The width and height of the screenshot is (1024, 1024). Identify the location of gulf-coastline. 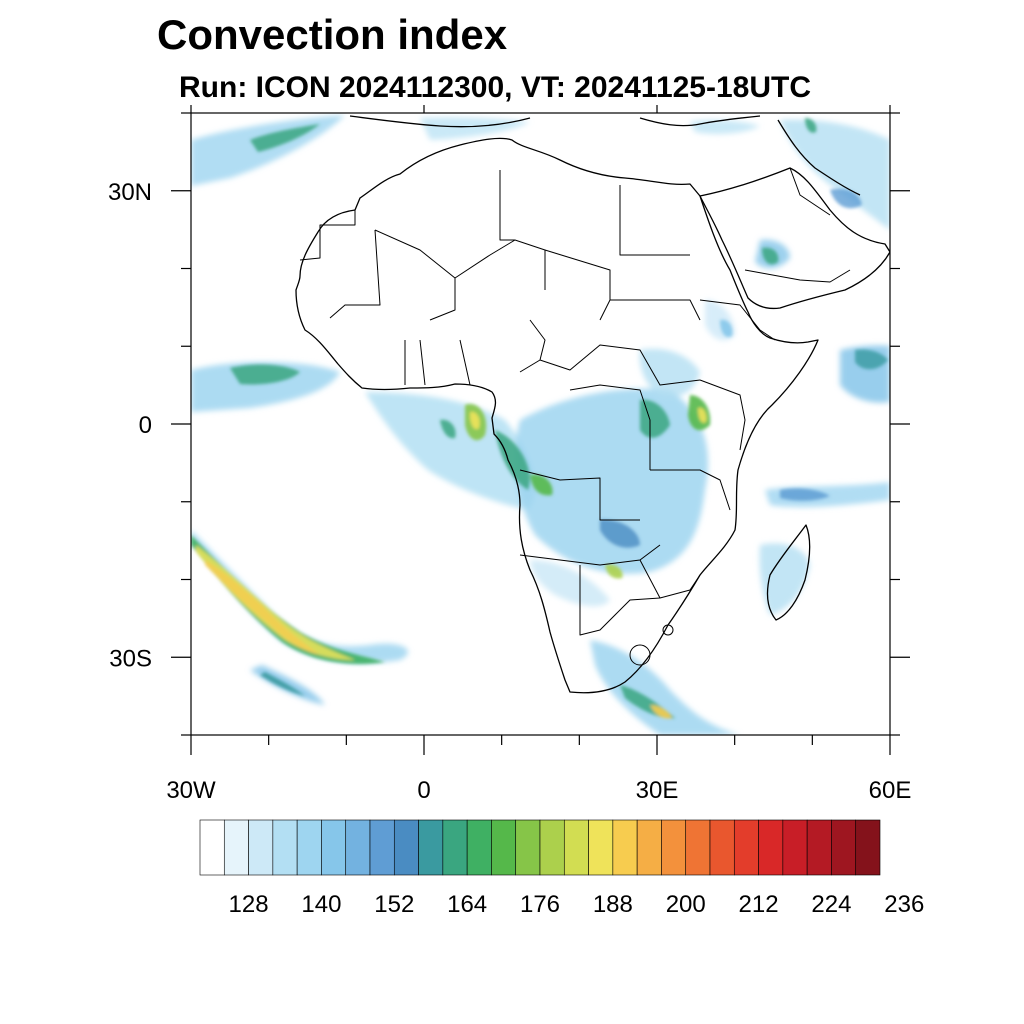
(819, 157).